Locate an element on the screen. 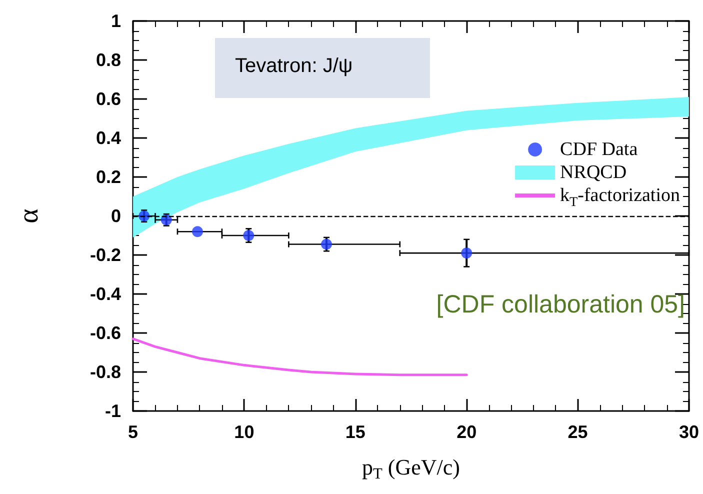 This screenshot has height=494, width=703. y-tick-label: 0 is located at coordinates (115, 216).